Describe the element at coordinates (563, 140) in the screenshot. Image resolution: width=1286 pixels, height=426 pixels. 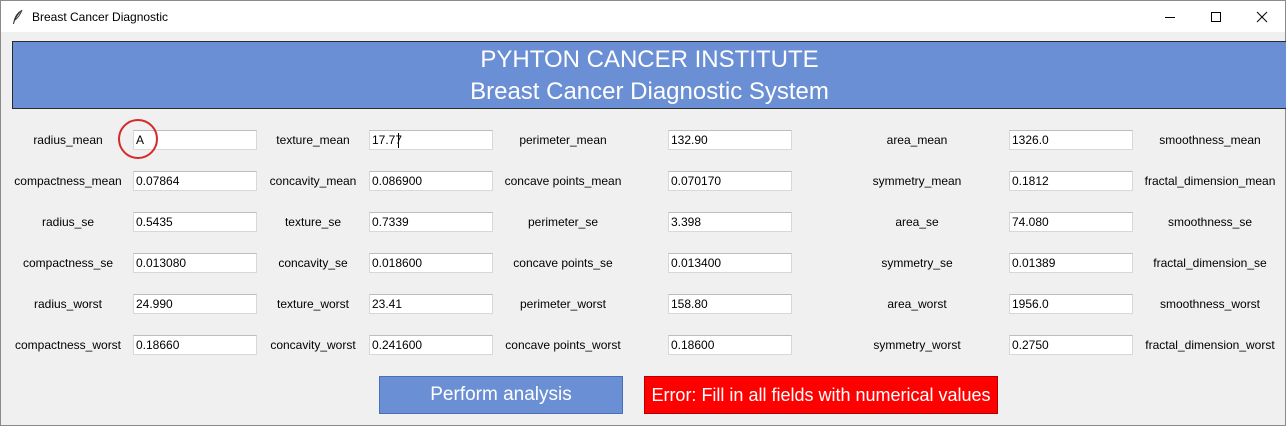
I see `label-perimeter-mean: perimeter_mean` at that location.